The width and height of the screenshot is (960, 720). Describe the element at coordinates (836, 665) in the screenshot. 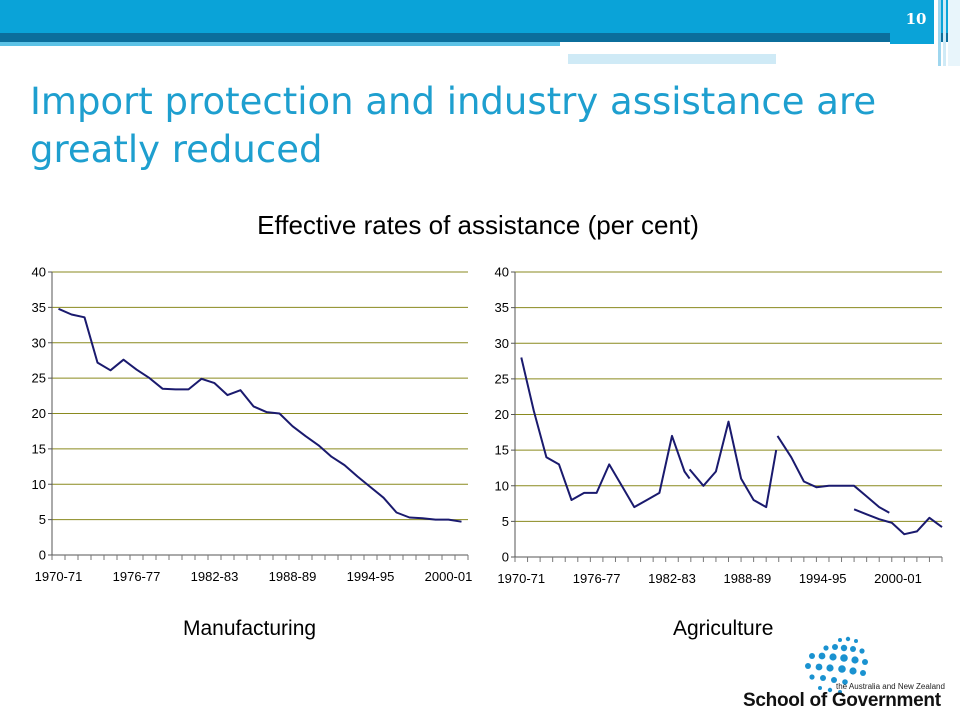

I see `school-logo-dots-icon` at that location.